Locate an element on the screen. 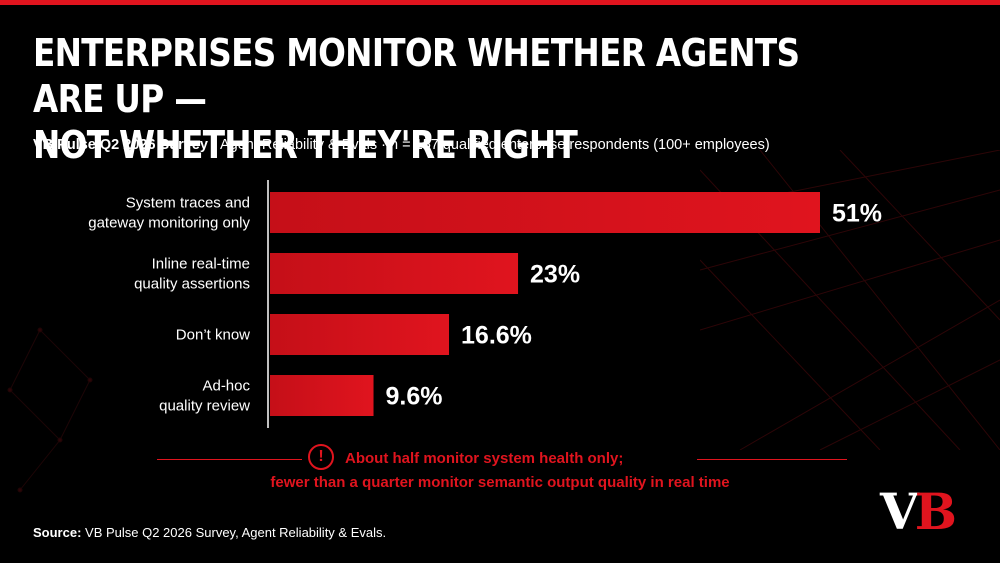  category-label-2-line-0: Don’t know is located at coordinates (213, 335).